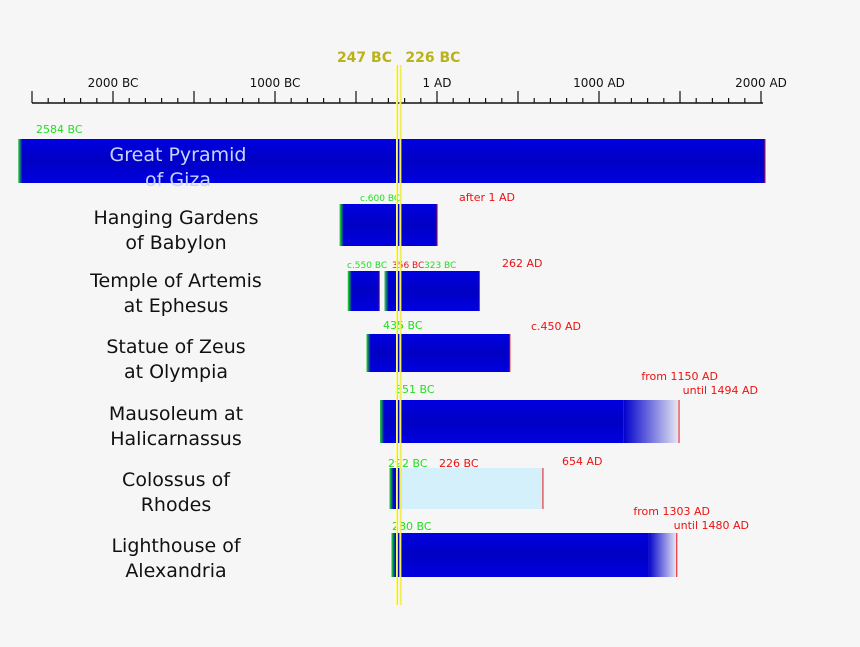  What do you see at coordinates (409, 90) in the screenshot?
I see `time-axis: 2000 BC 1000 BC 1 AD 1000 AD 2000 AD` at bounding box center [409, 90].